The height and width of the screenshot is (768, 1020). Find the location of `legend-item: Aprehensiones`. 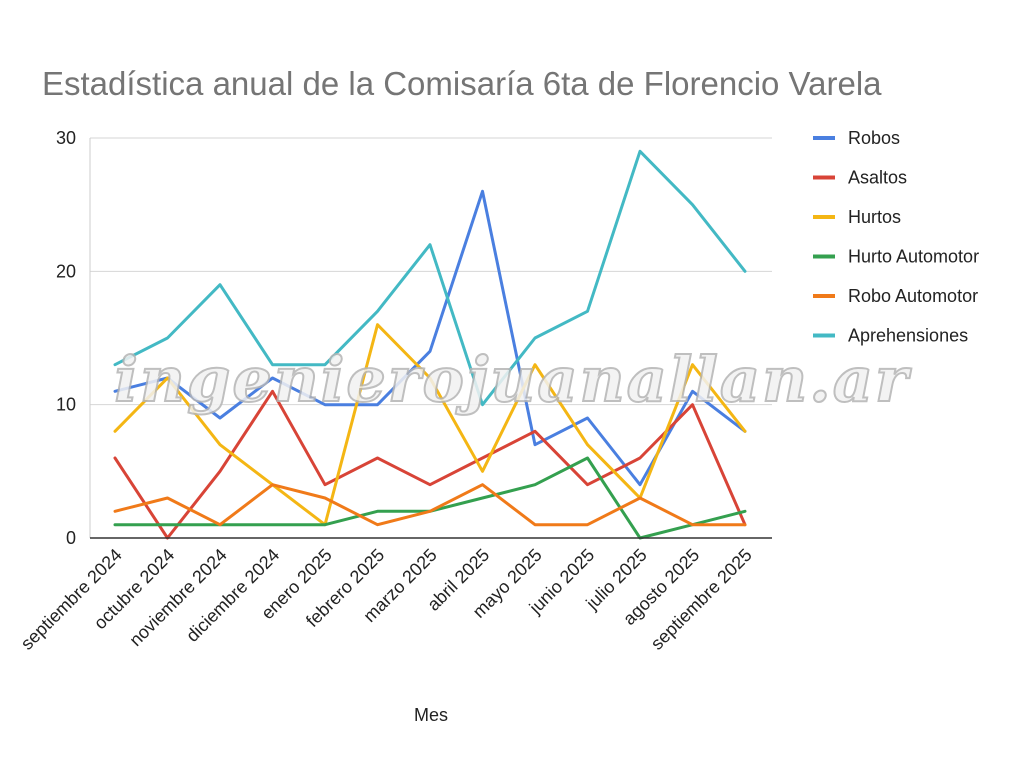

legend-item: Aprehensiones is located at coordinates (890, 336).